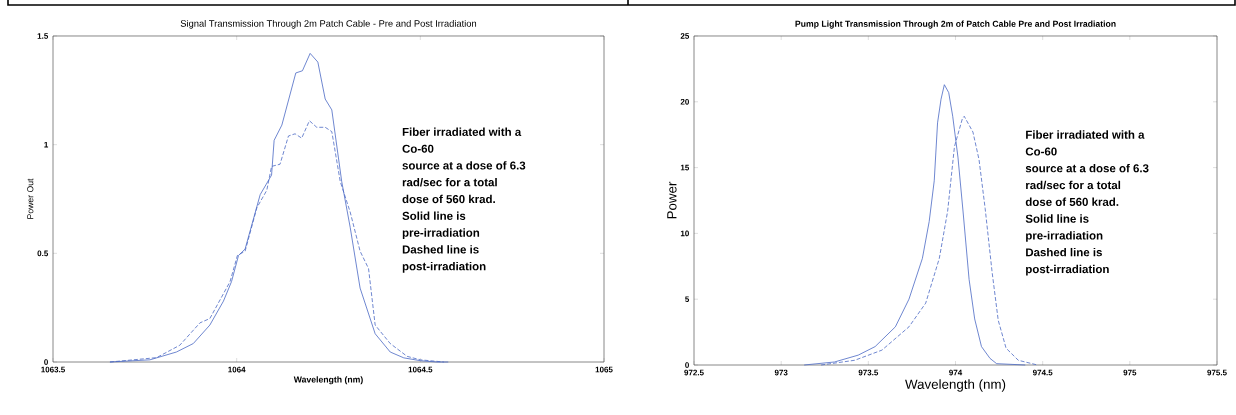 This screenshot has width=1236, height=415. What do you see at coordinates (53, 369) in the screenshot?
I see `x-tick-label: 1063.5` at bounding box center [53, 369].